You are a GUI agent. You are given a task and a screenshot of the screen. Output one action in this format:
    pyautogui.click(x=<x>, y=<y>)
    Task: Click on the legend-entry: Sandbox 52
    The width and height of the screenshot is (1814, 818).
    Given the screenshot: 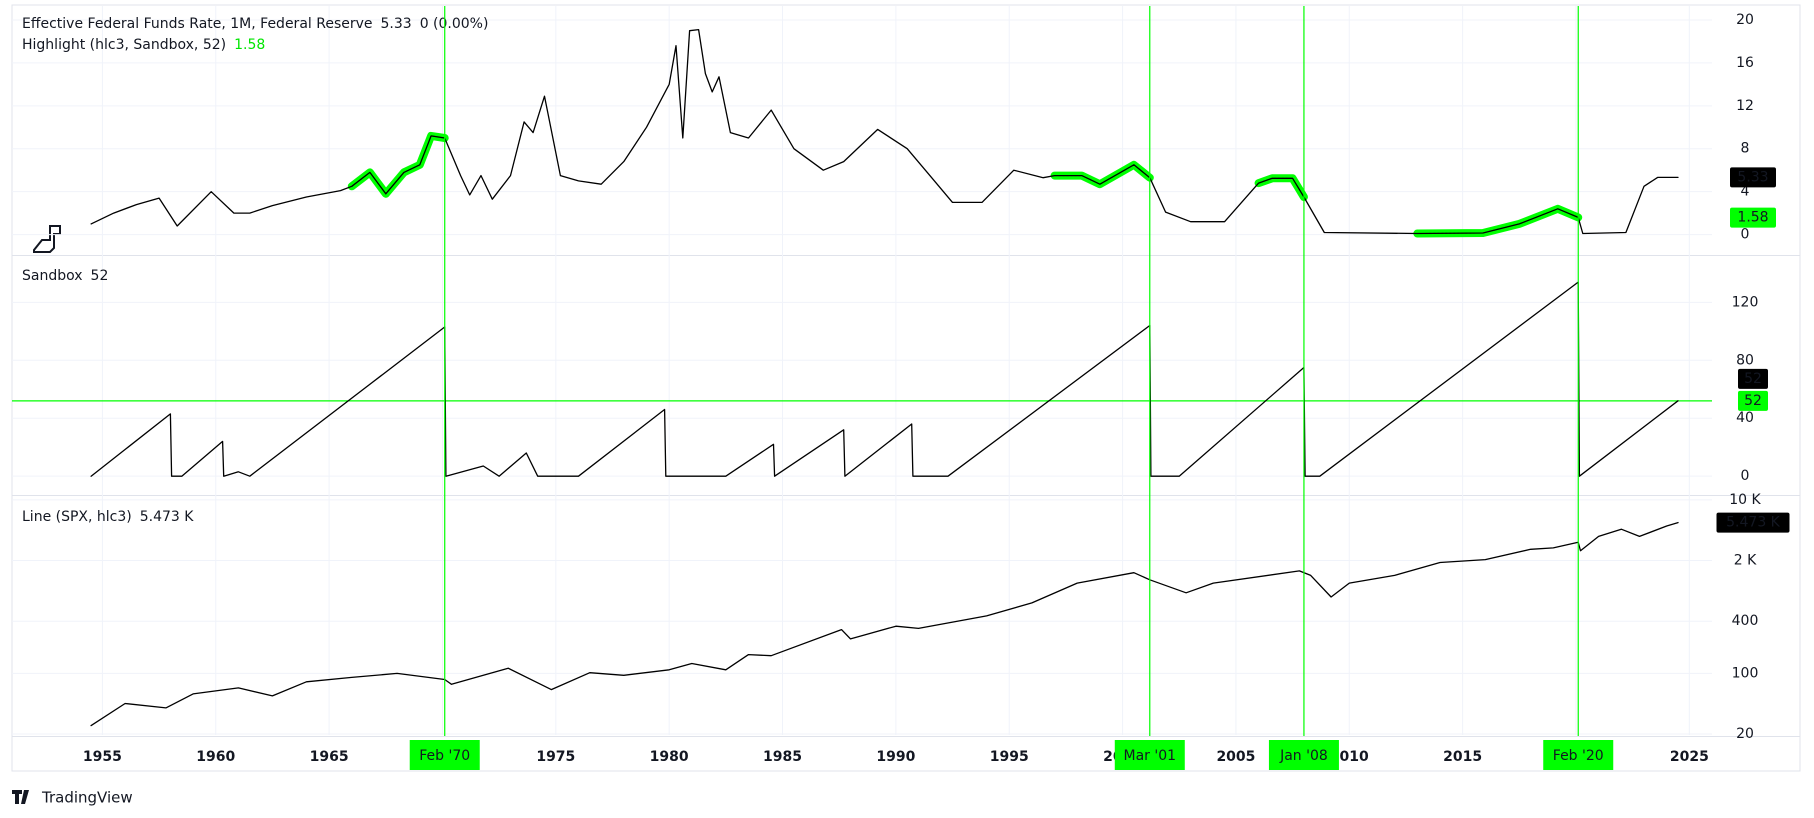 What is the action you would take?
    pyautogui.click(x=65, y=276)
    